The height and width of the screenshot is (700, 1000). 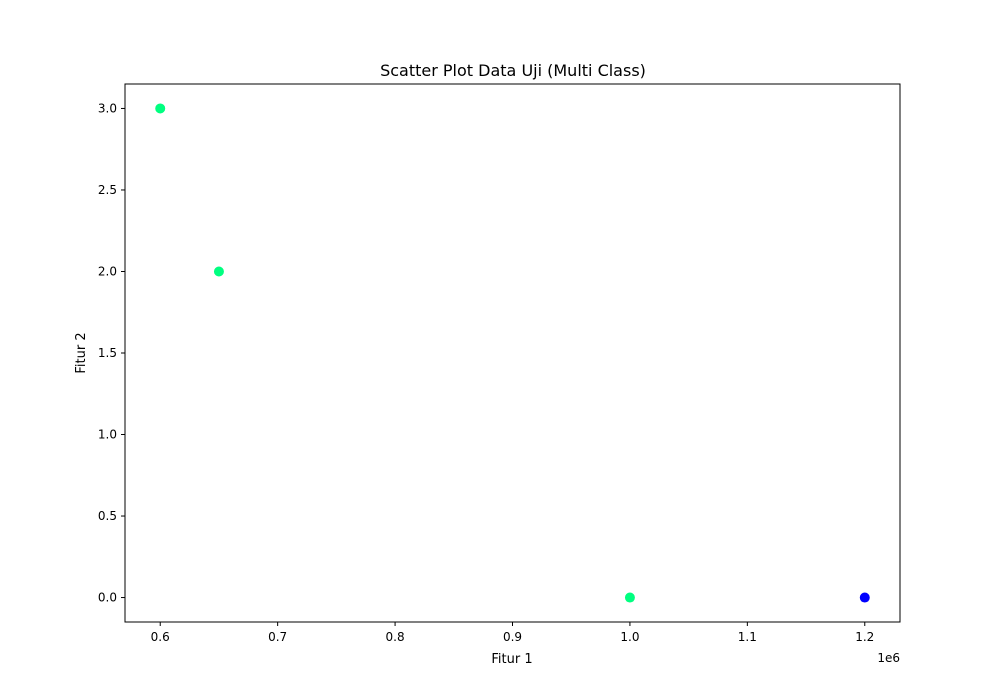 What do you see at coordinates (513, 70) in the screenshot?
I see `chart-title: Scatter Plot Data Uji (Multi Class)` at bounding box center [513, 70].